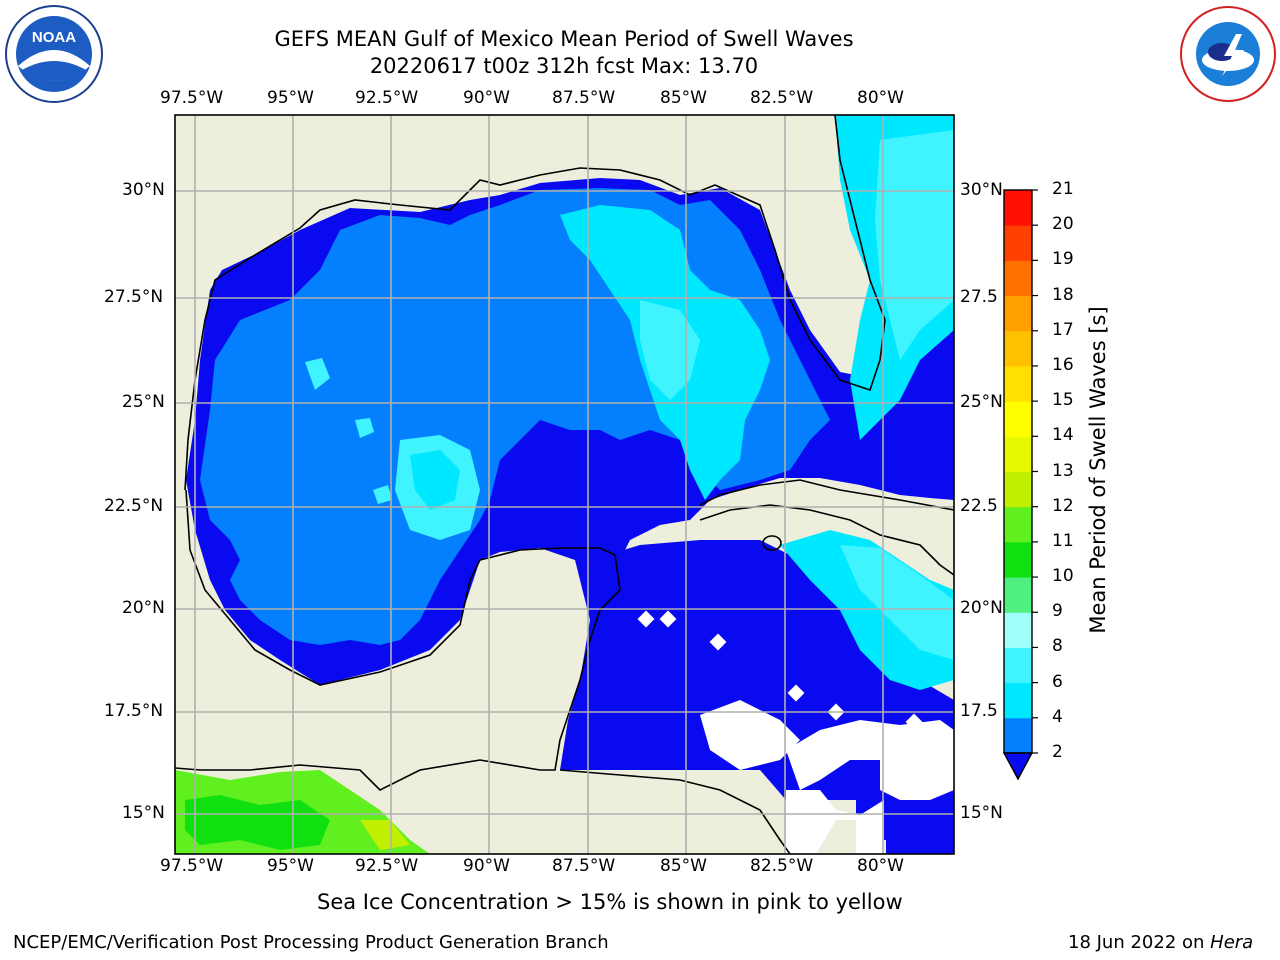  I want to click on colorbar-tick-label: 12, so click(1063, 505).